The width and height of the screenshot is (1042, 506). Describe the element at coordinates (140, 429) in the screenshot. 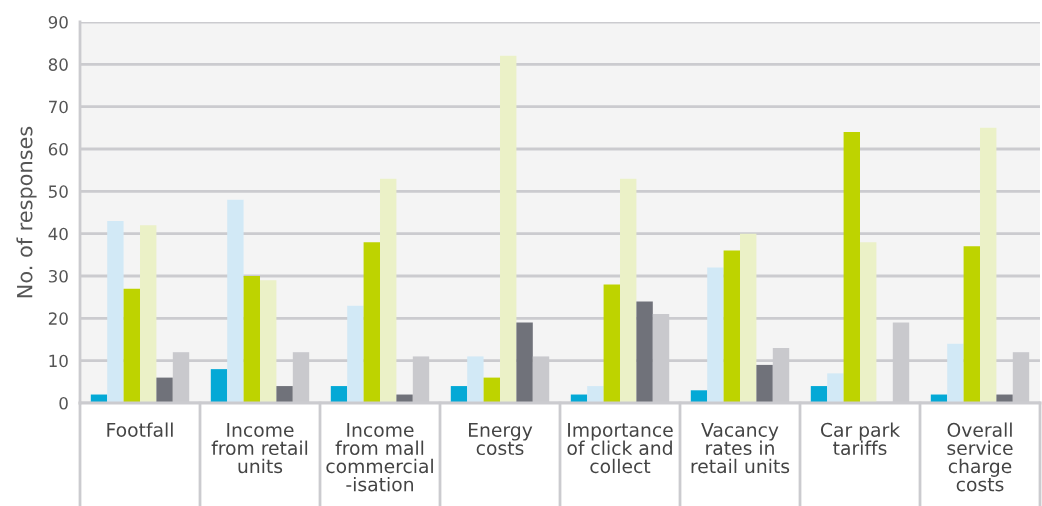

I see `x-tick-label: Footfall` at that location.